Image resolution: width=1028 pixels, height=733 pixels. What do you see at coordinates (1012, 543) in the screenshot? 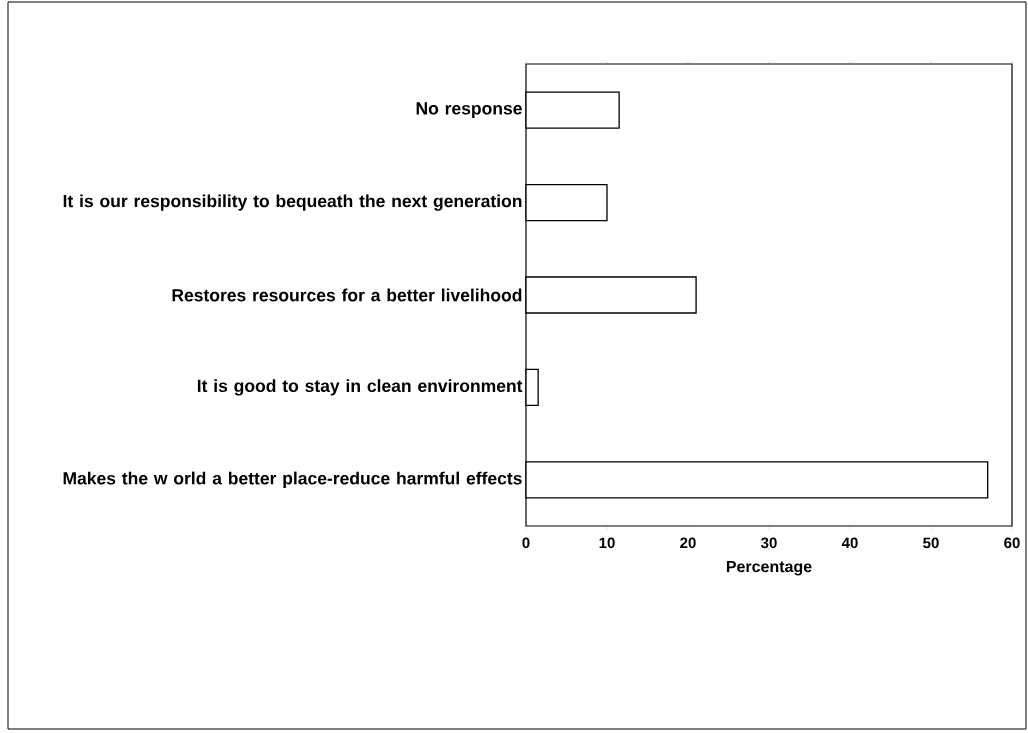
I see `x-tick-label: 60` at bounding box center [1012, 543].